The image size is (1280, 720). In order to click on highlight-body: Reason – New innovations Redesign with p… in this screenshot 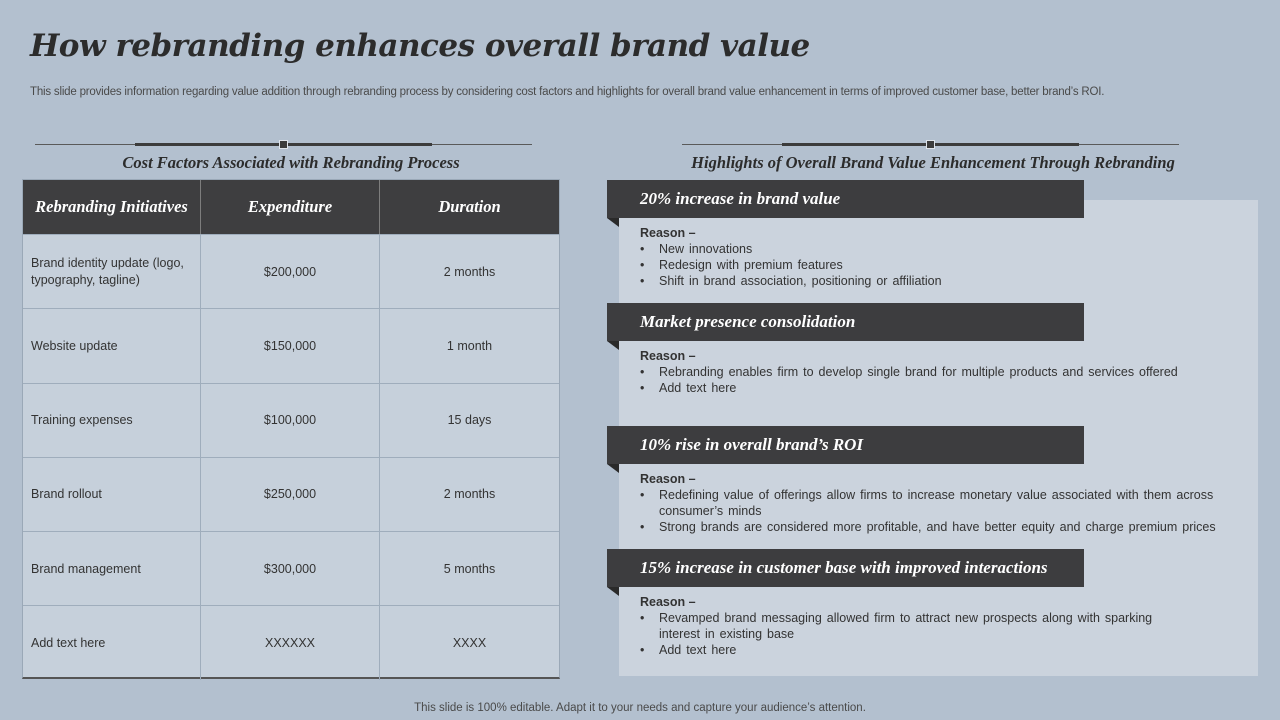, I will do `click(940, 257)`.